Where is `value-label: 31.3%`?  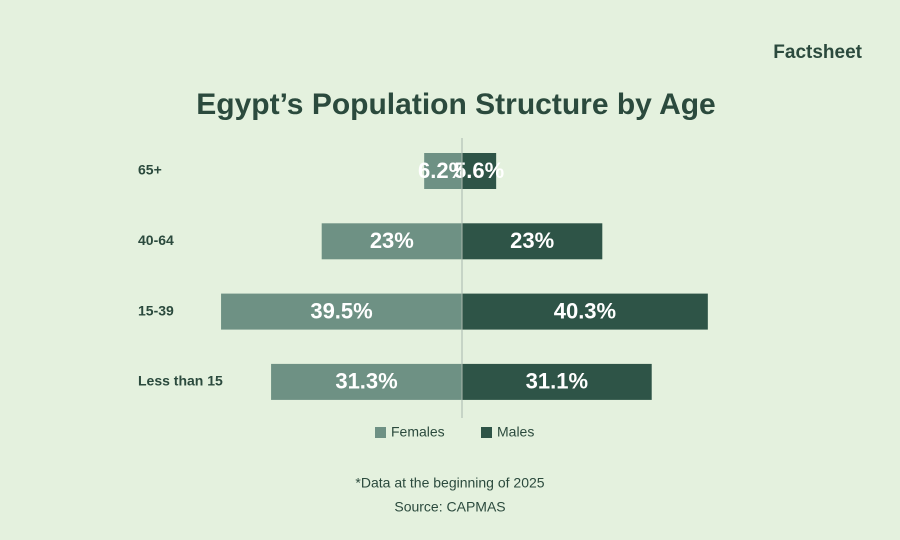 value-label: 31.3% is located at coordinates (366, 381).